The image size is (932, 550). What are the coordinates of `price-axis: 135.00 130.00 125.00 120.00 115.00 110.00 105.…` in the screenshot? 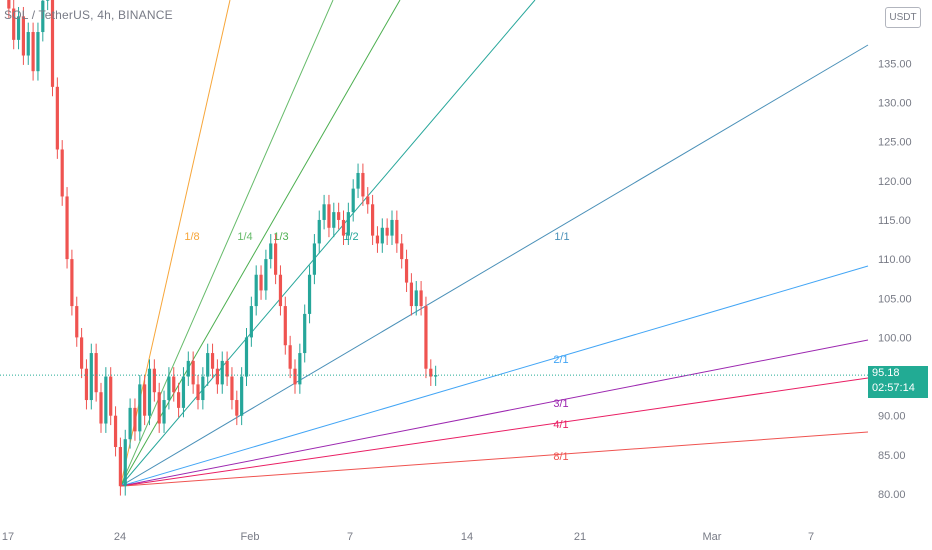 It's located at (895, 279).